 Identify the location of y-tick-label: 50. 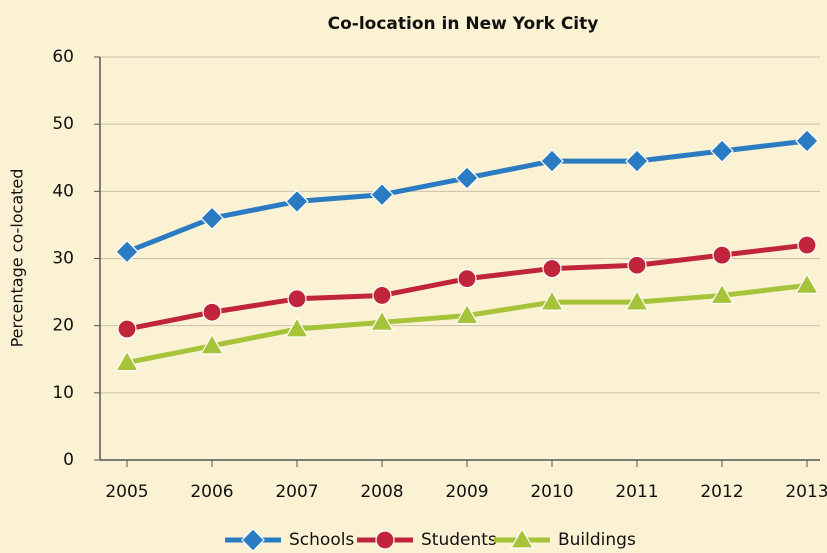
(63, 124).